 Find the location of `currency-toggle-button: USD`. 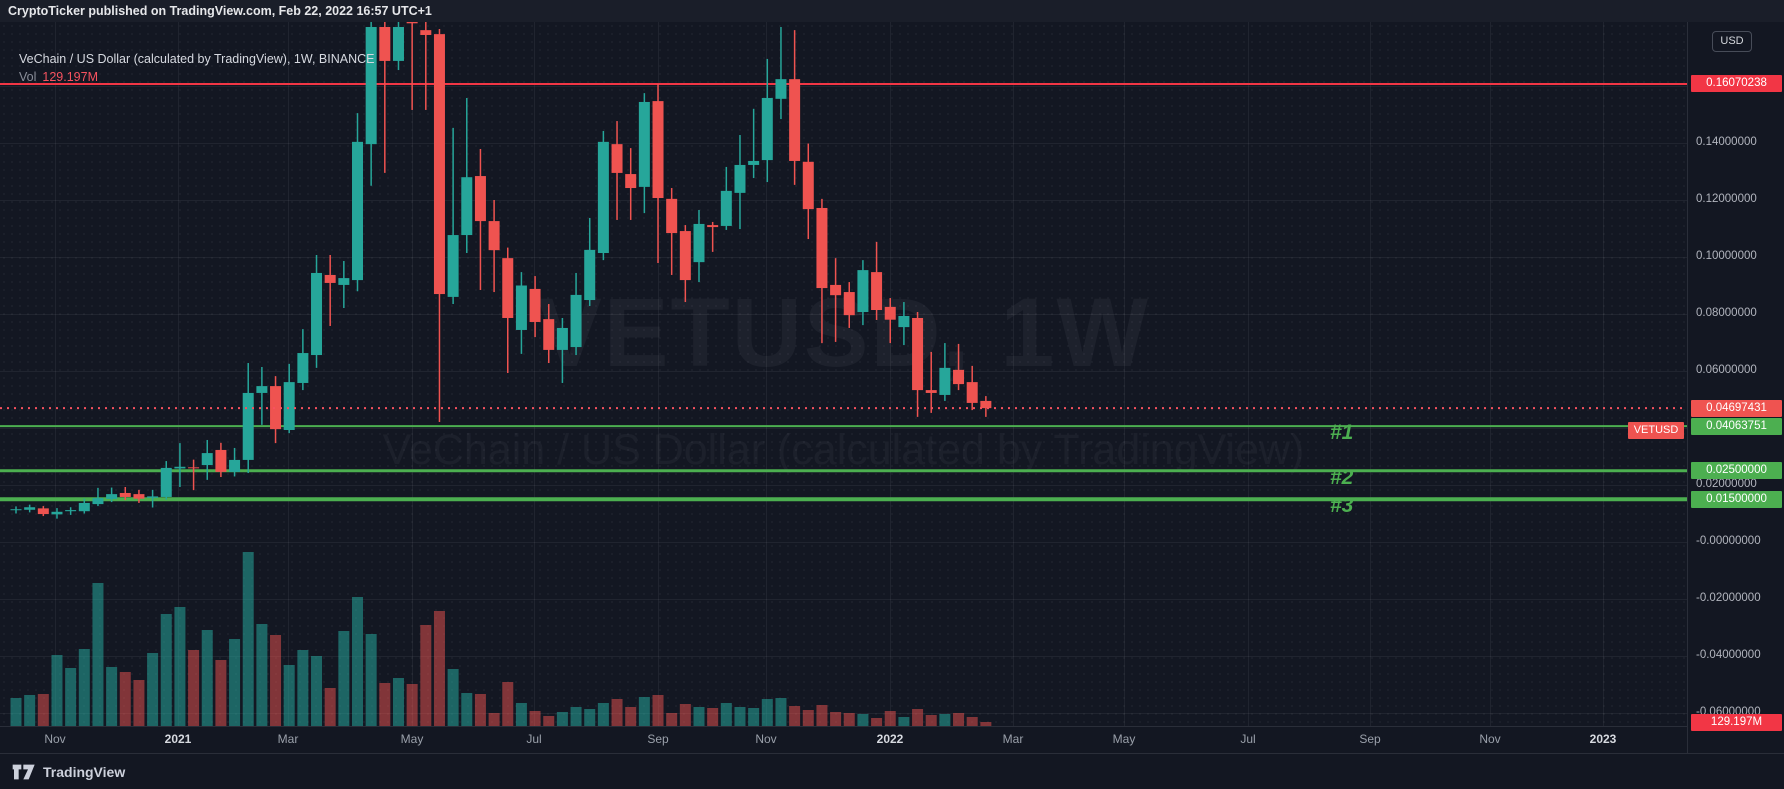

currency-toggle-button: USD is located at coordinates (1732, 41).